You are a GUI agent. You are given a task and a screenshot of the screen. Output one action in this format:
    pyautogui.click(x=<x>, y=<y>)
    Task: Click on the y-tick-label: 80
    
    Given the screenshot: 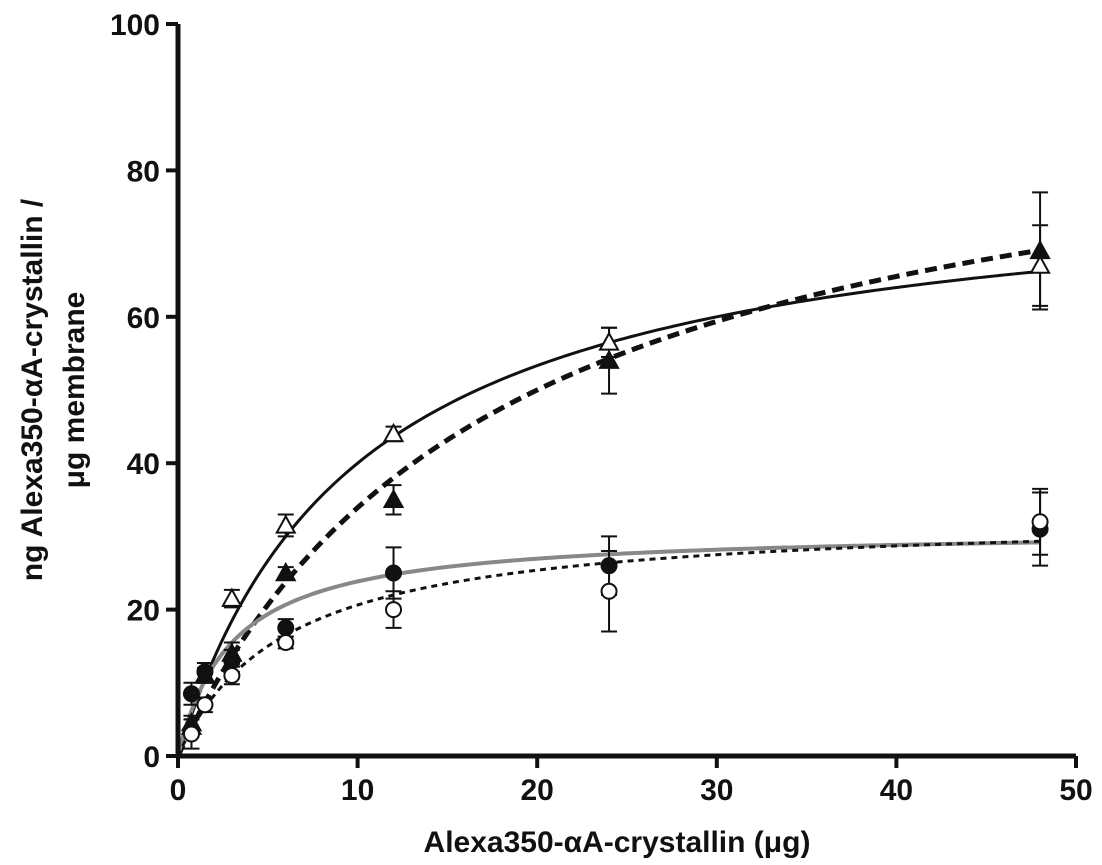 What is the action you would take?
    pyautogui.click(x=143, y=171)
    